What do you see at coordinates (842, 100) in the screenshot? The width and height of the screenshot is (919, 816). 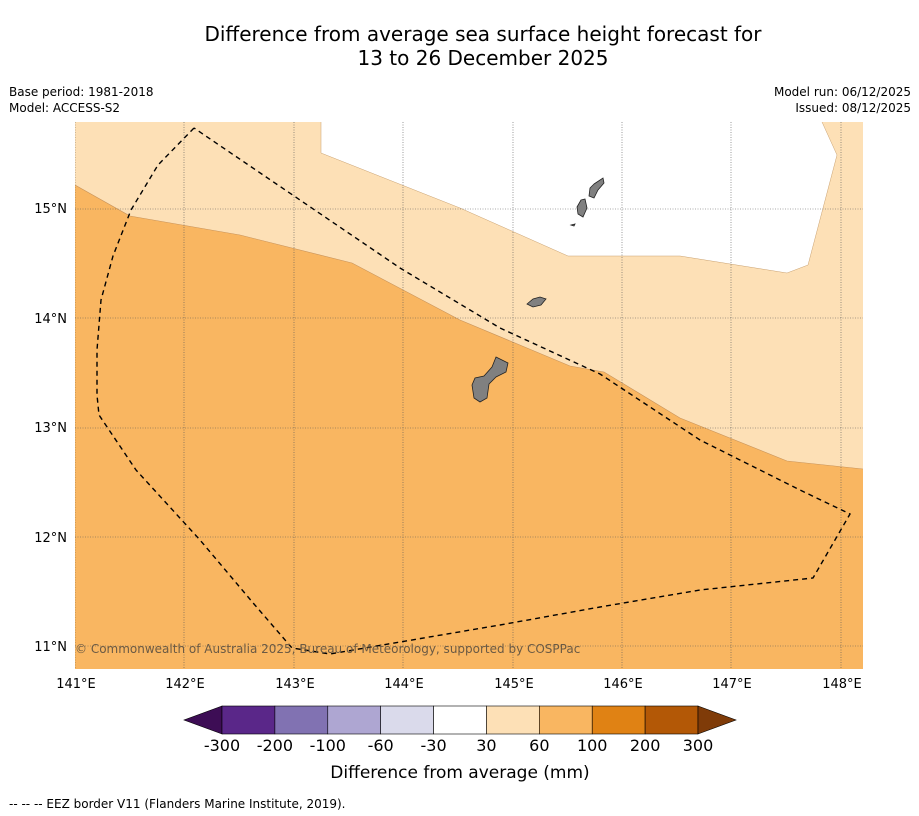 I see `metadata-right: Model run: 06/12/2025 Issued: 08/12/2025` at bounding box center [842, 100].